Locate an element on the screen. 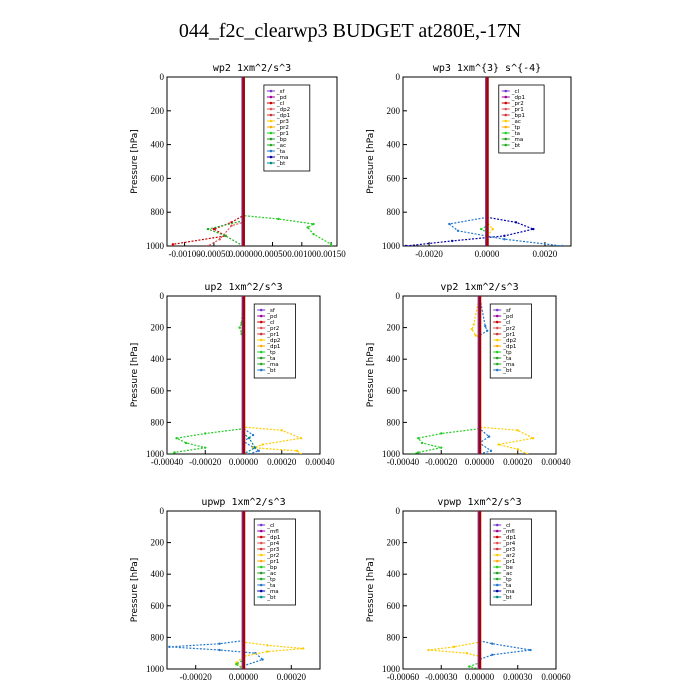 The width and height of the screenshot is (700, 700). chart-title: vpwp 1xm^2/s^3 is located at coordinates (479, 502).